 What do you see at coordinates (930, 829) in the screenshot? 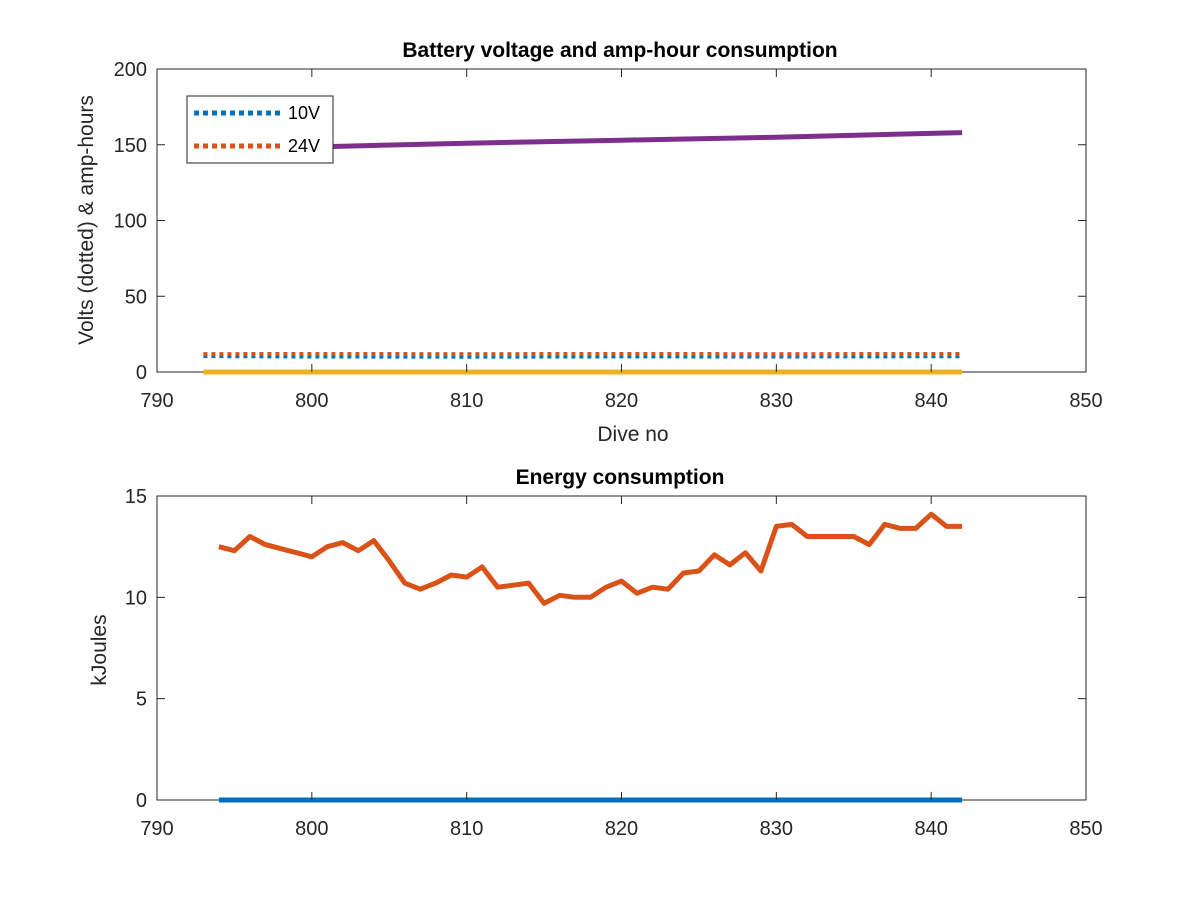
I see `energy-chart-xtick-label: 840` at bounding box center [930, 829].